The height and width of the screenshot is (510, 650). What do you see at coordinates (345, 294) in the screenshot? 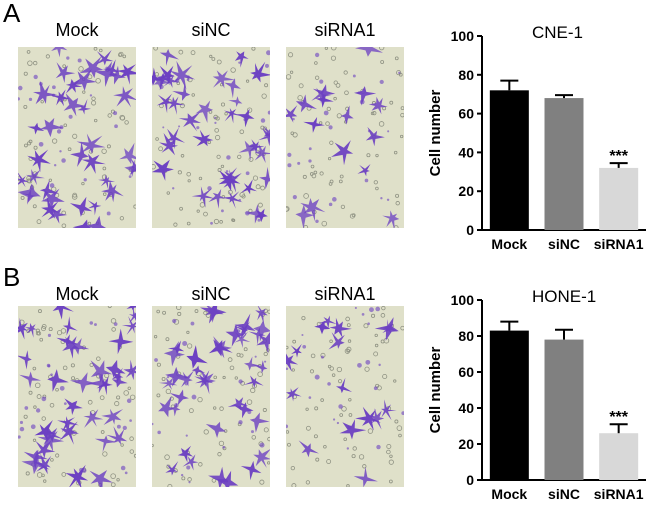
I see `panel-b-label-sirna1: siRNA1` at bounding box center [345, 294].